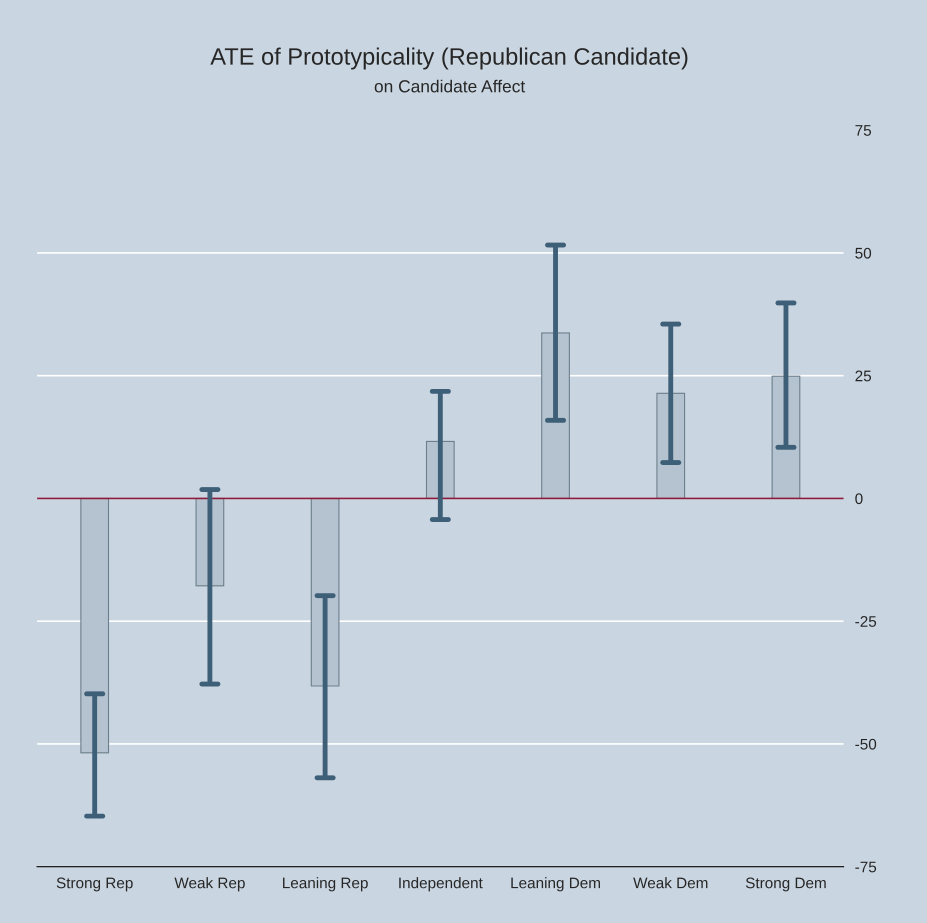 The image size is (927, 923). What do you see at coordinates (94, 885) in the screenshot?
I see `x-tick-label: Strong Rep` at bounding box center [94, 885].